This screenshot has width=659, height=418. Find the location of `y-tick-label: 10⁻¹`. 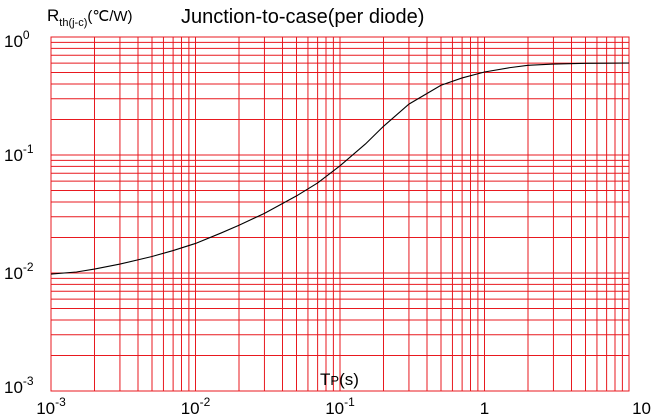

y-tick-label: 10⁻¹ is located at coordinates (19, 153).